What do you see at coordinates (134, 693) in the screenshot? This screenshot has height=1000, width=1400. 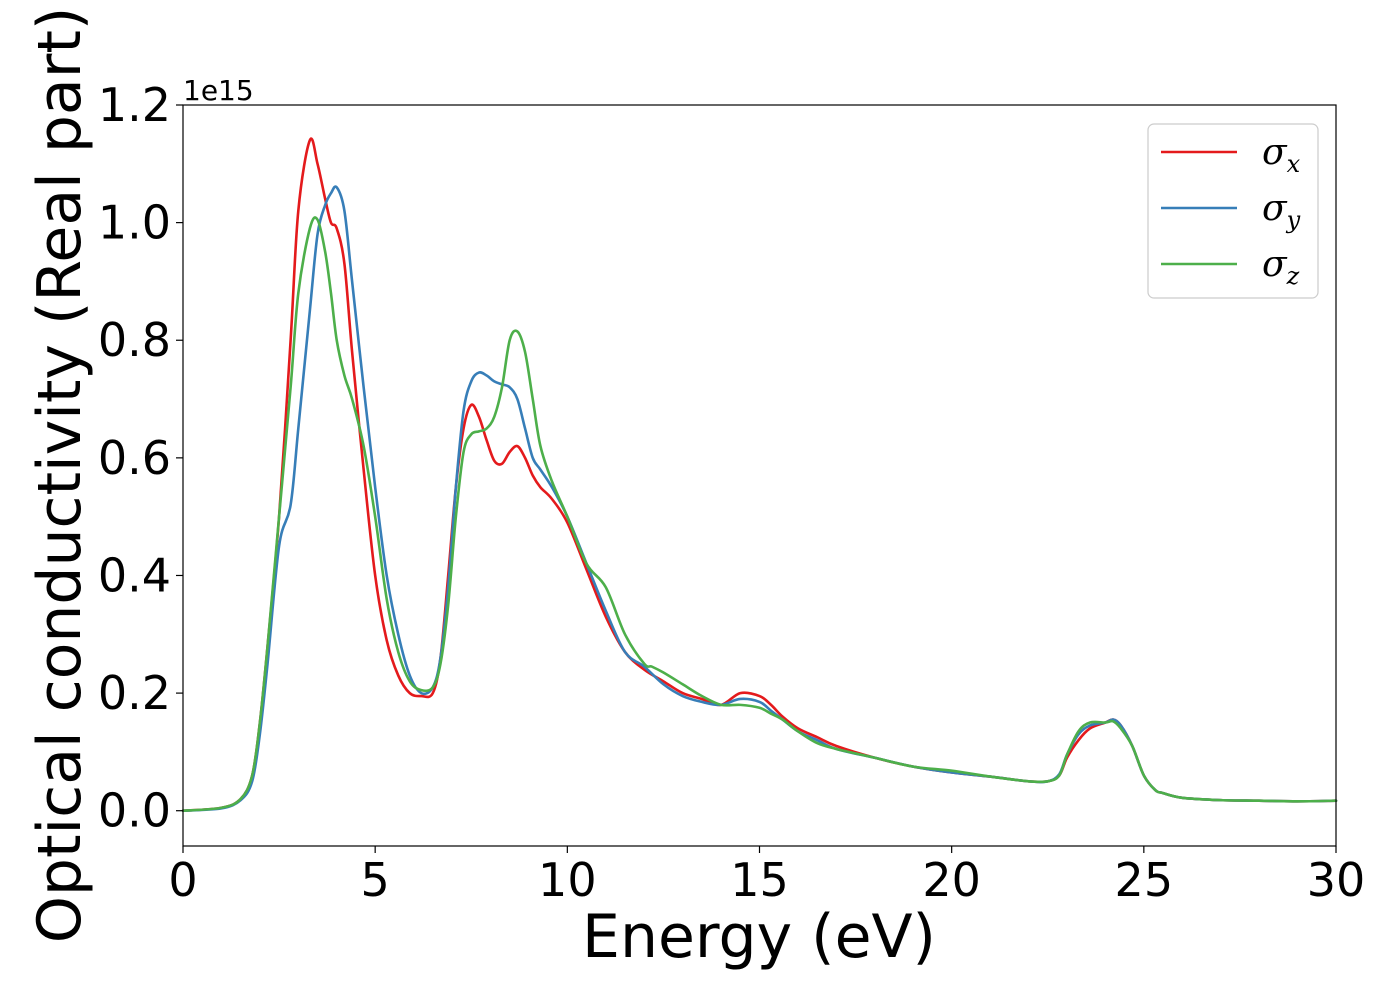 I see `y-tick-label: 0.2` at bounding box center [134, 693].